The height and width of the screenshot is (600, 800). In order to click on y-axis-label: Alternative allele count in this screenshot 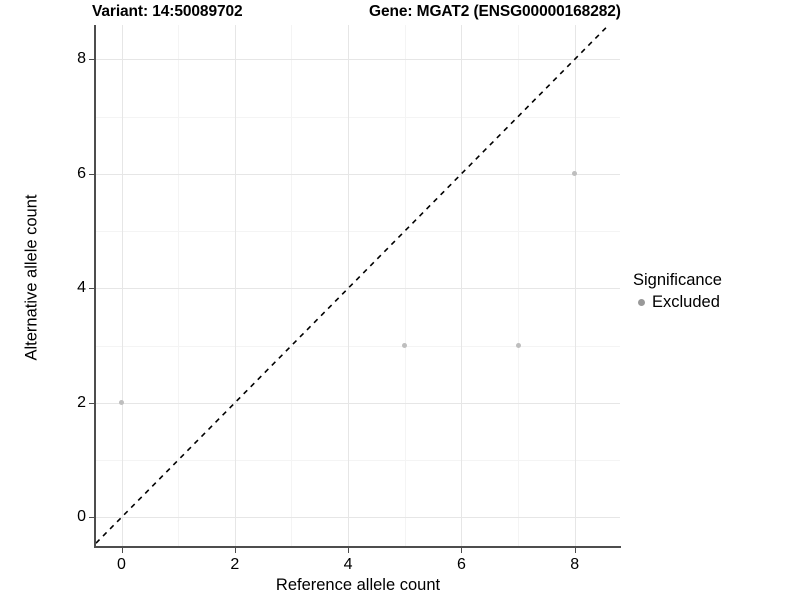, I will do `click(31, 277)`.